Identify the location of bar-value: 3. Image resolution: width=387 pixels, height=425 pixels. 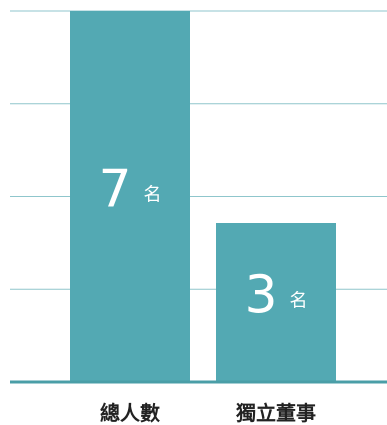
(260, 296).